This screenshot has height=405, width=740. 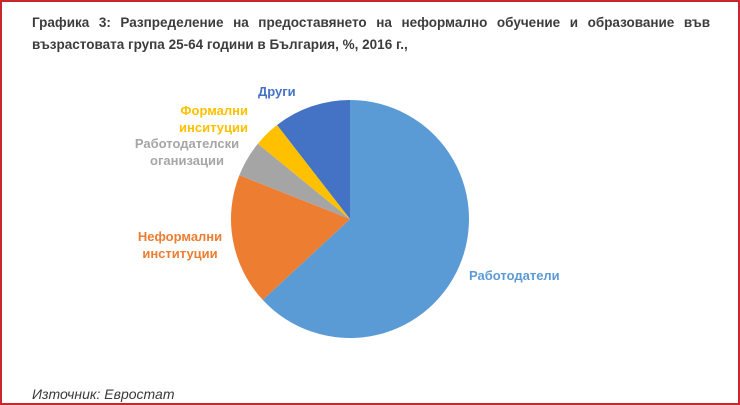 I want to click on pie-label-employer-orgs-line1: Работодателски, so click(x=187, y=143).